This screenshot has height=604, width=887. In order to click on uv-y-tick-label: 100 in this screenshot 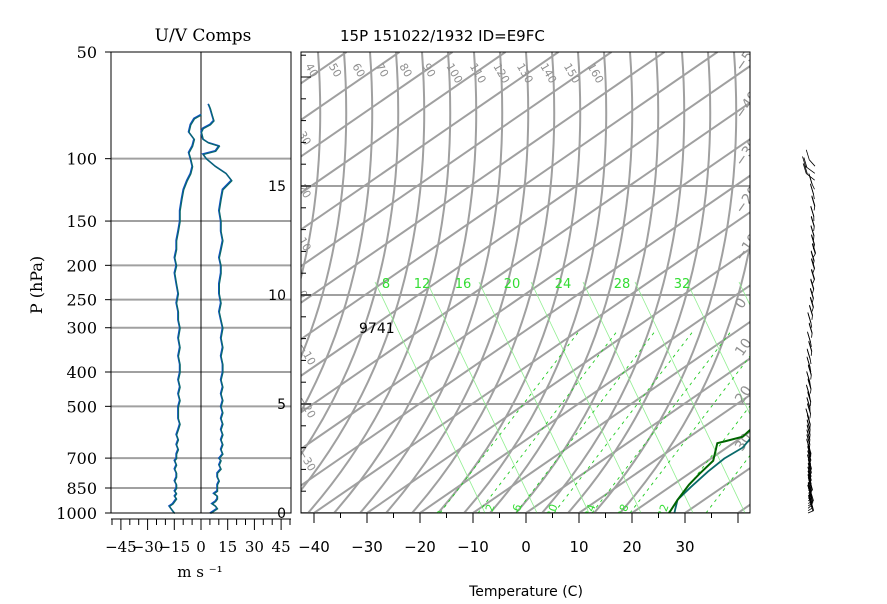, I will do `click(81, 159)`.